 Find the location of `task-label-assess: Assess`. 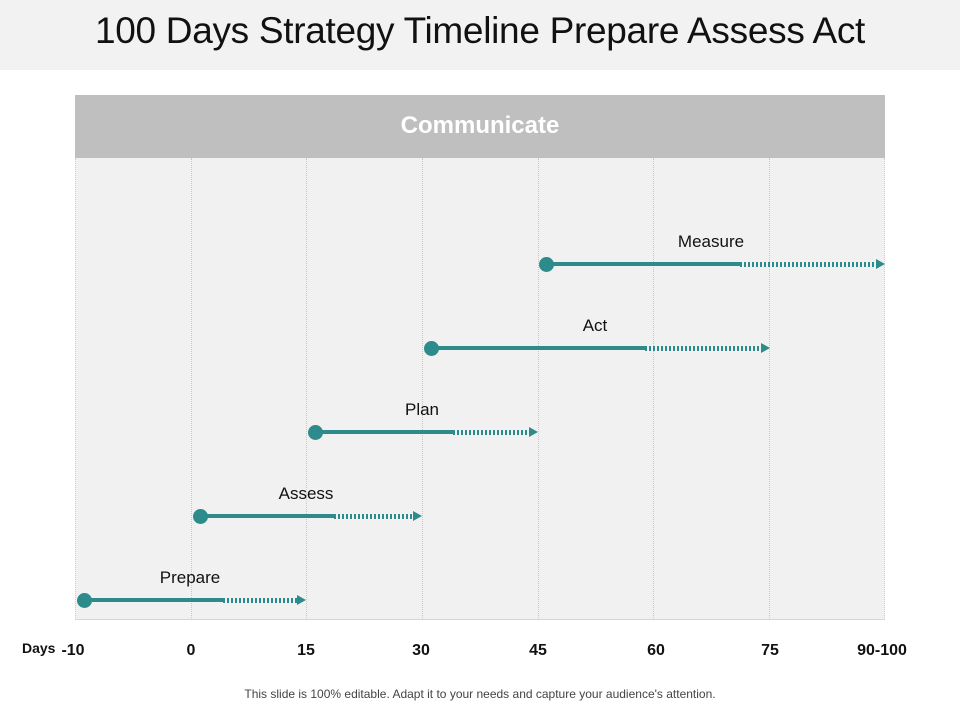

task-label-assess: Assess is located at coordinates (306, 493).